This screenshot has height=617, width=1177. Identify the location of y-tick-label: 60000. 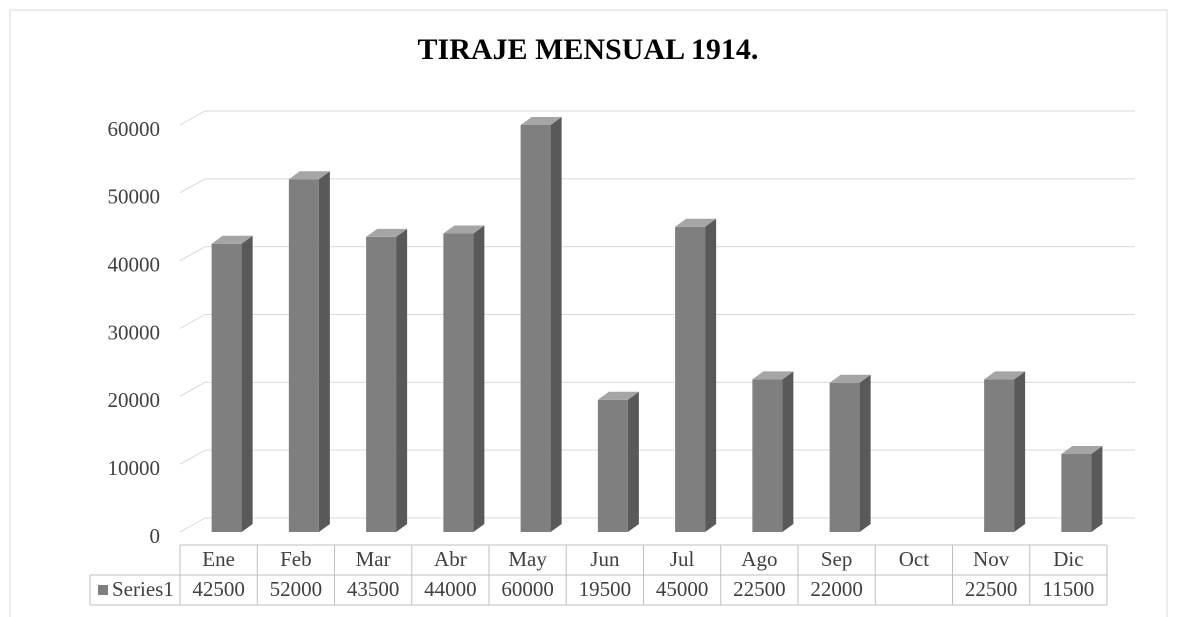
(134, 129).